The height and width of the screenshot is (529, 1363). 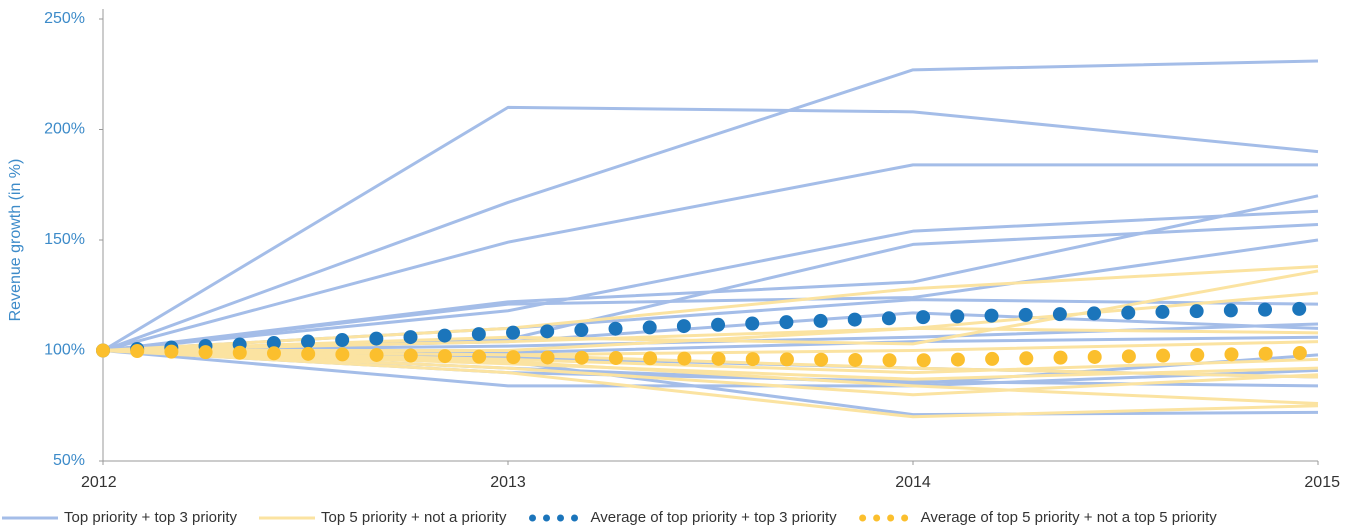 What do you see at coordinates (64, 239) in the screenshot?
I see `y-tick-label: 150%` at bounding box center [64, 239].